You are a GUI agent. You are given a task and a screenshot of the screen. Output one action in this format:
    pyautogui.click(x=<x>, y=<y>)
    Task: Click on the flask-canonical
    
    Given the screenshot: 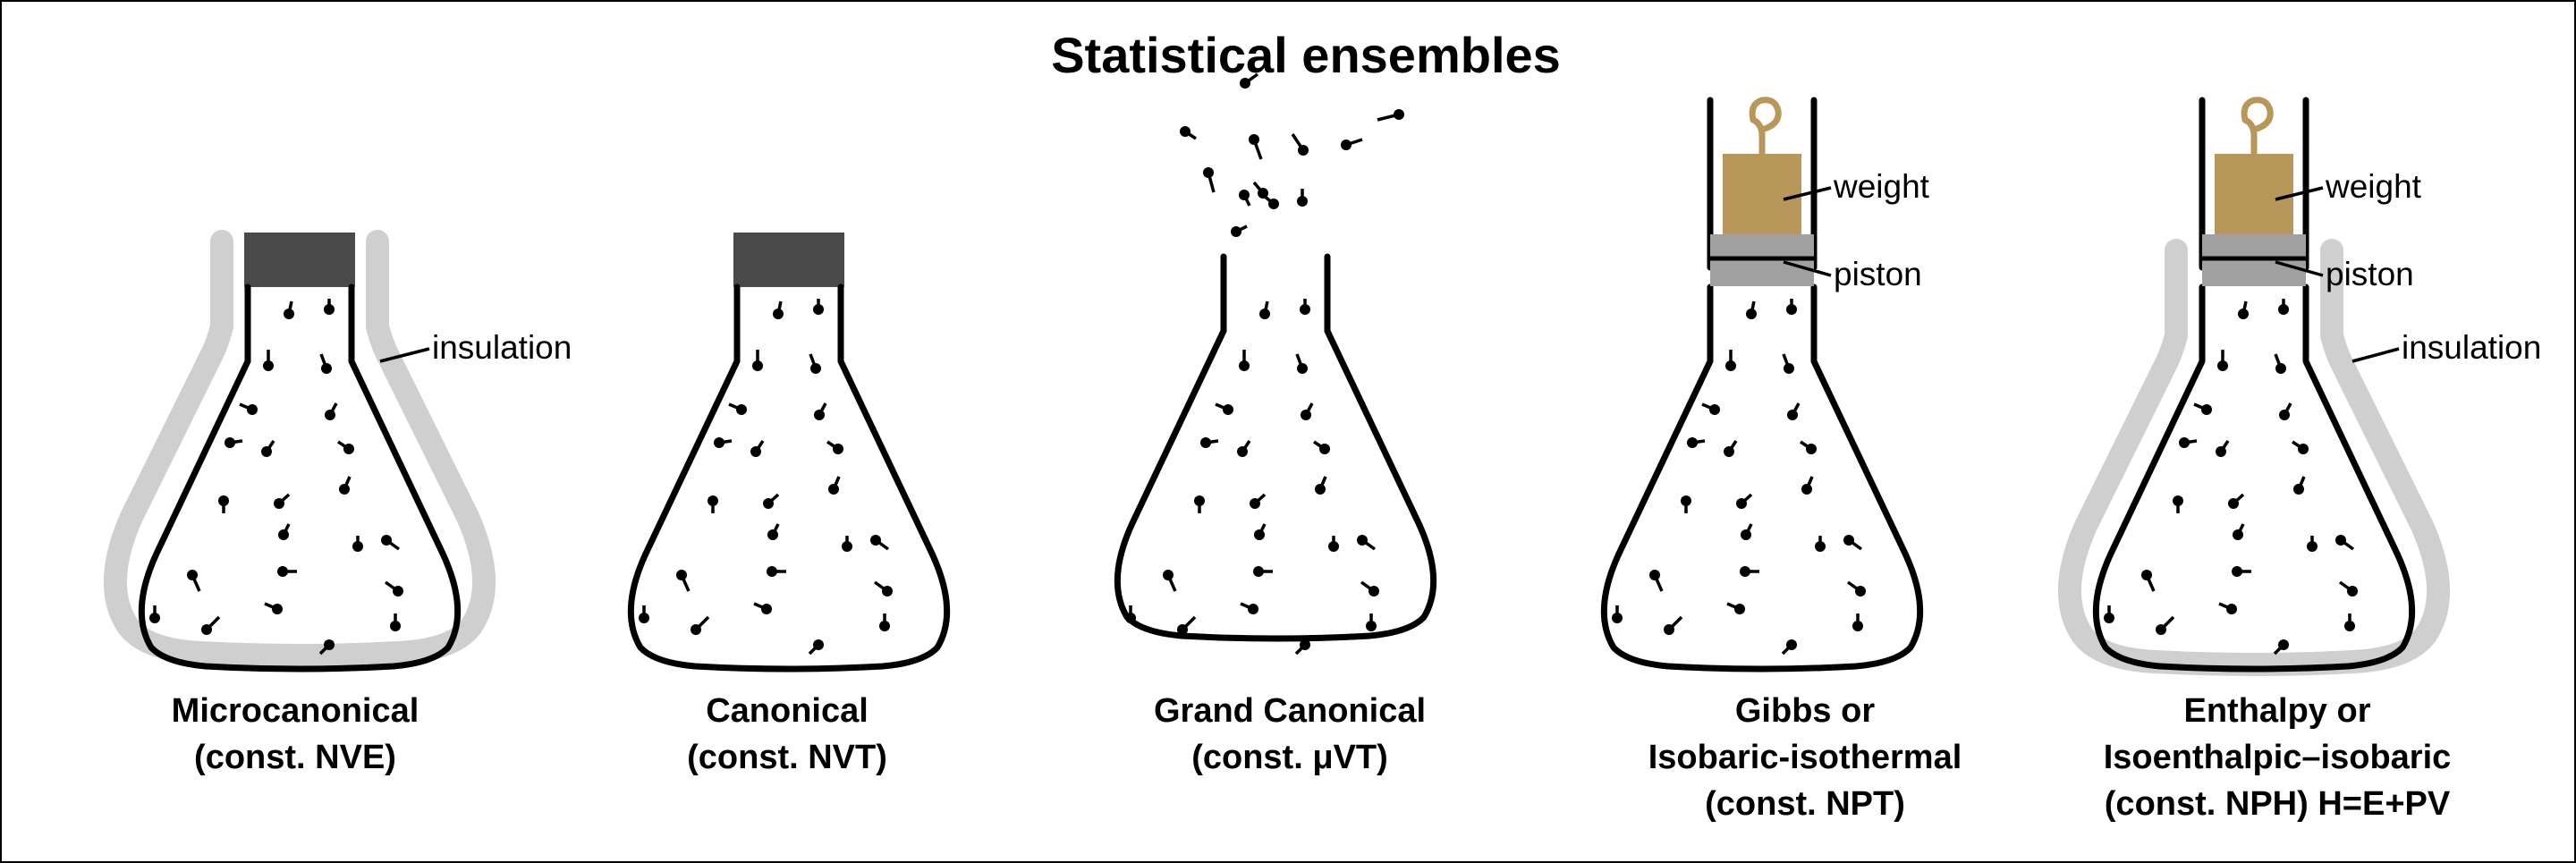 What is the action you would take?
    pyautogui.click(x=788, y=451)
    